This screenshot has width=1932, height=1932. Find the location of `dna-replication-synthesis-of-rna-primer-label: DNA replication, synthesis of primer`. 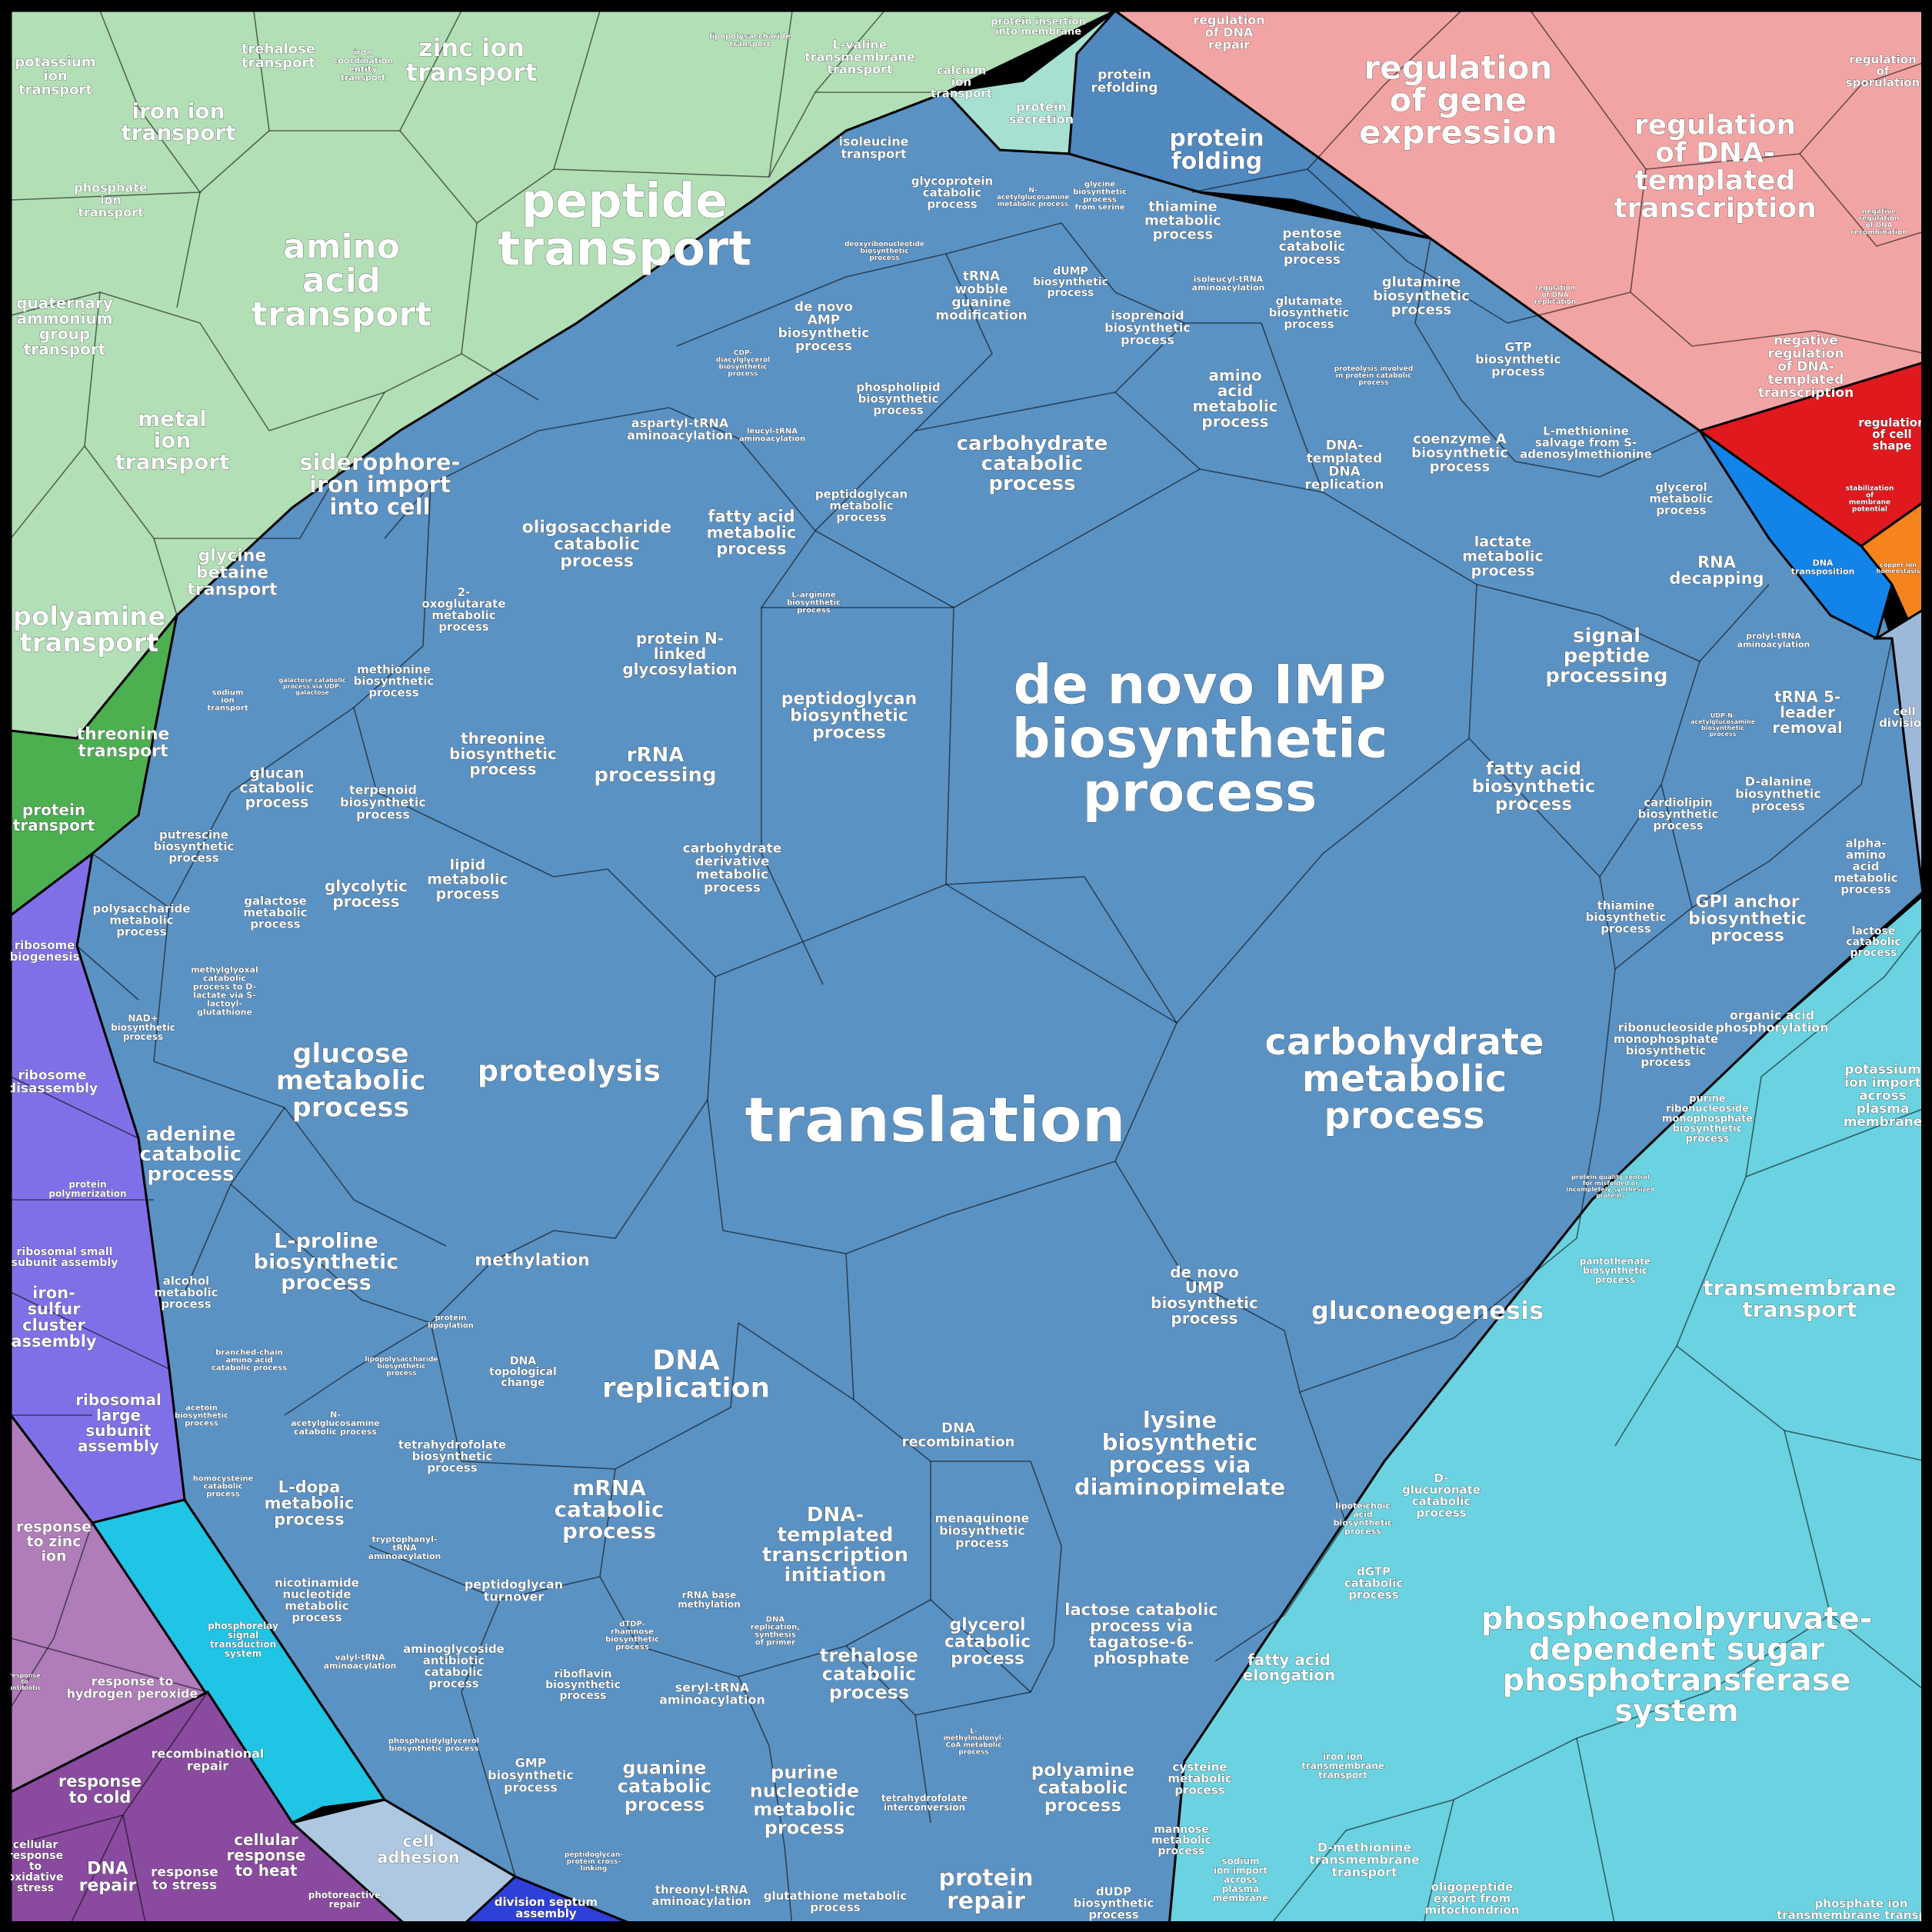

dna-replication-synthesis-of-rna-primer-label: DNA replication, synthesis of primer is located at coordinates (775, 1631).